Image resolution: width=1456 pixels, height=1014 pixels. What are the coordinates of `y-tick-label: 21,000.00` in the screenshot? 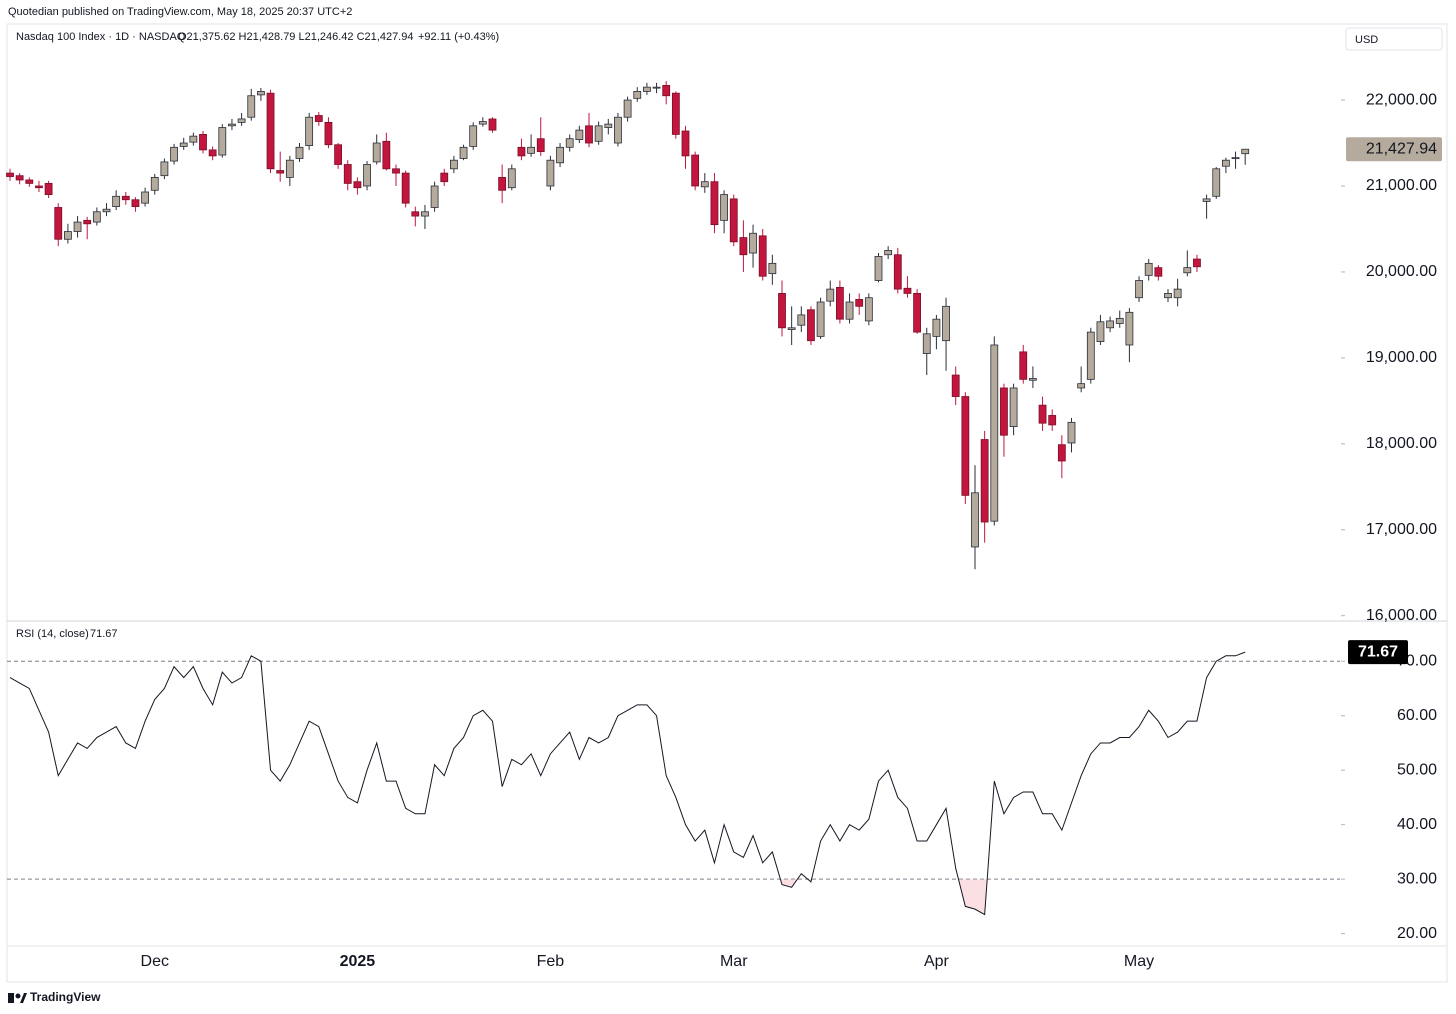 It's located at (1401, 185).